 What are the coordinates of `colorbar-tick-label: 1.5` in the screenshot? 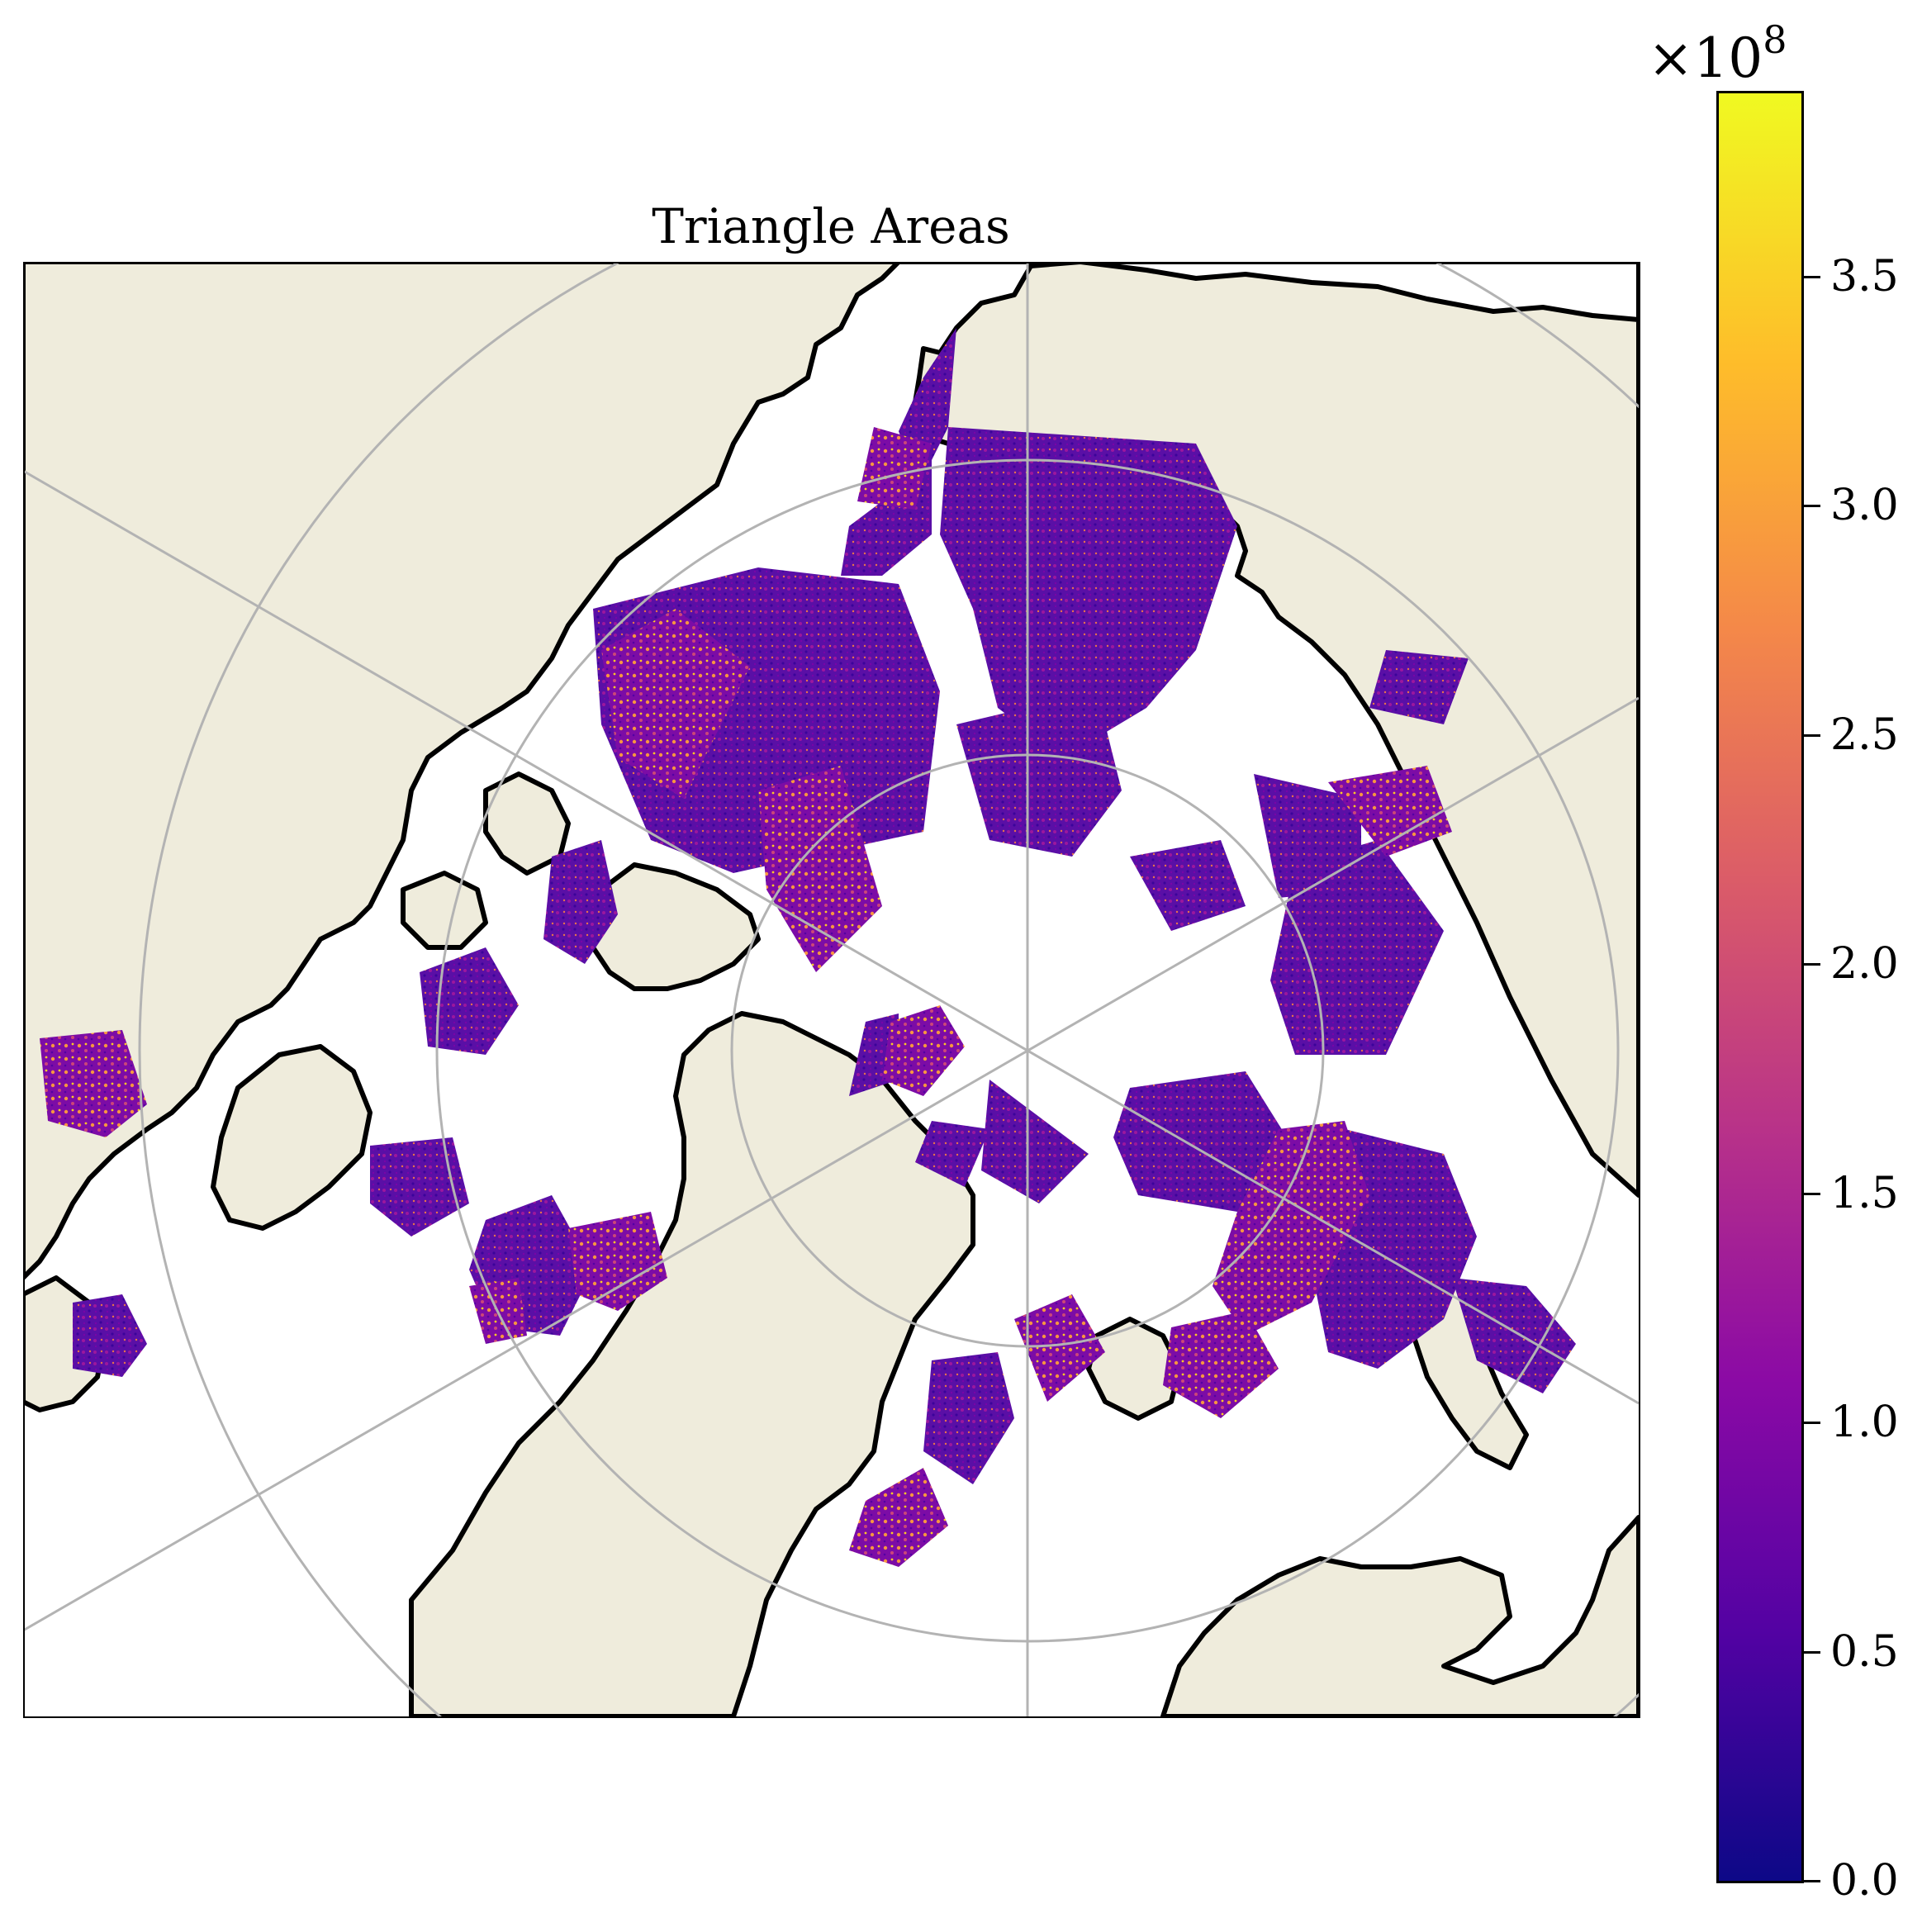 It's located at (1864, 1193).